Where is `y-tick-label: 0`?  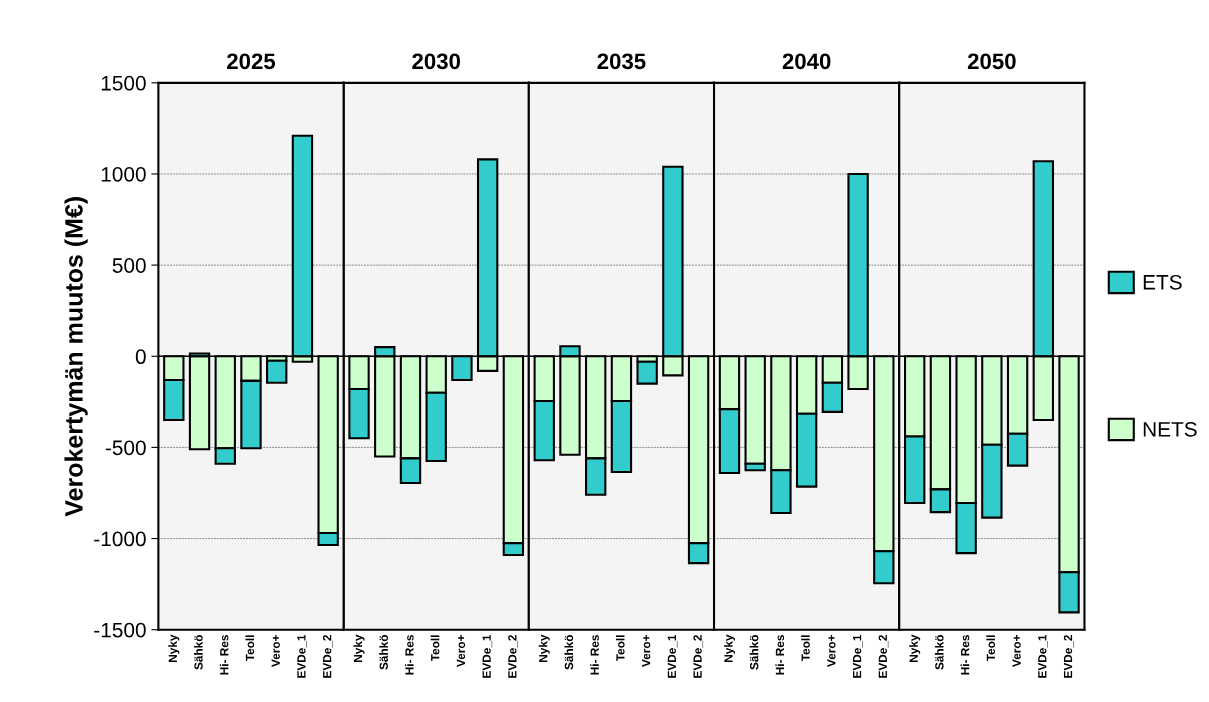
y-tick-label: 0 is located at coordinates (140, 357).